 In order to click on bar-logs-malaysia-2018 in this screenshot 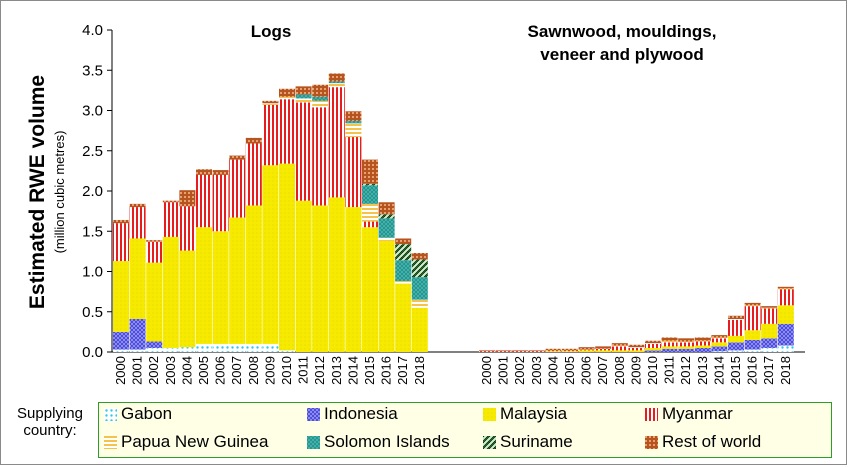, I will do `click(419, 329)`.